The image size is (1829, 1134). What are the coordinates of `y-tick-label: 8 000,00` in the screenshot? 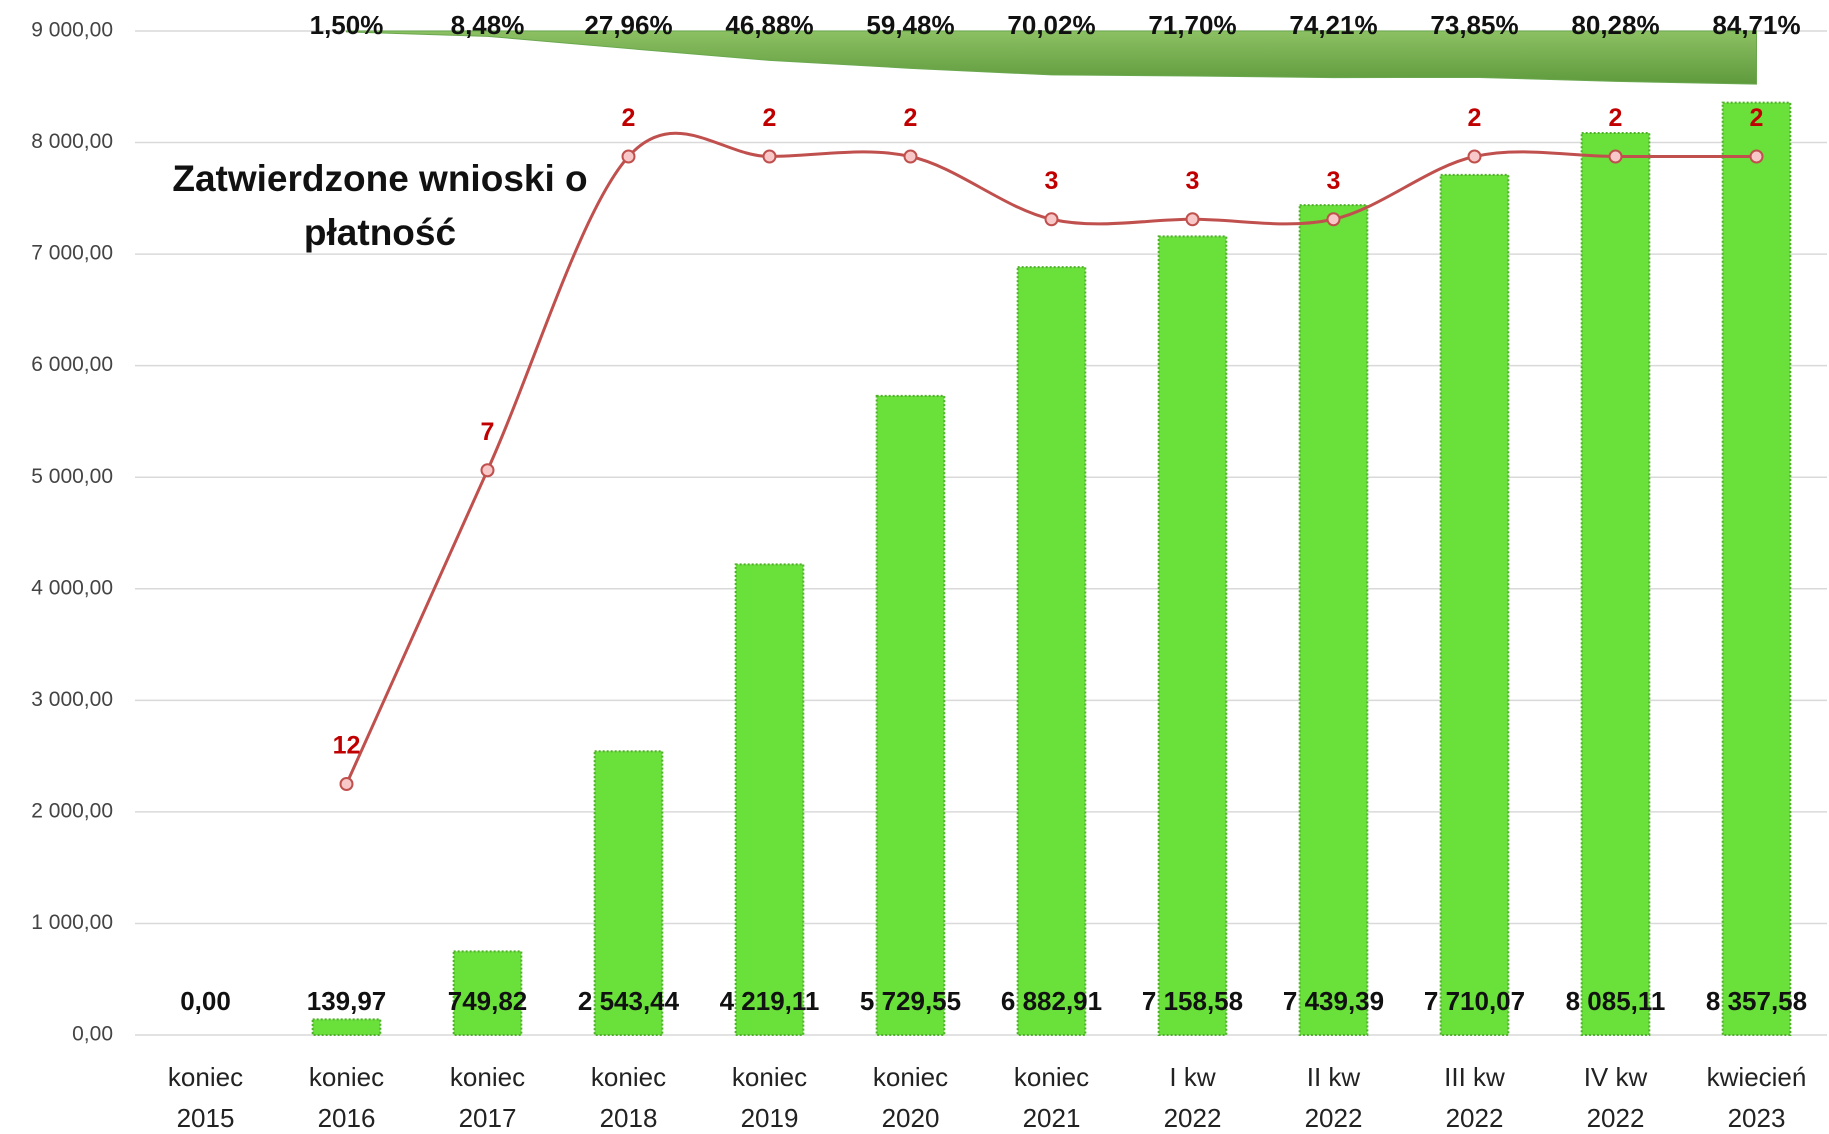 It's located at (72, 141).